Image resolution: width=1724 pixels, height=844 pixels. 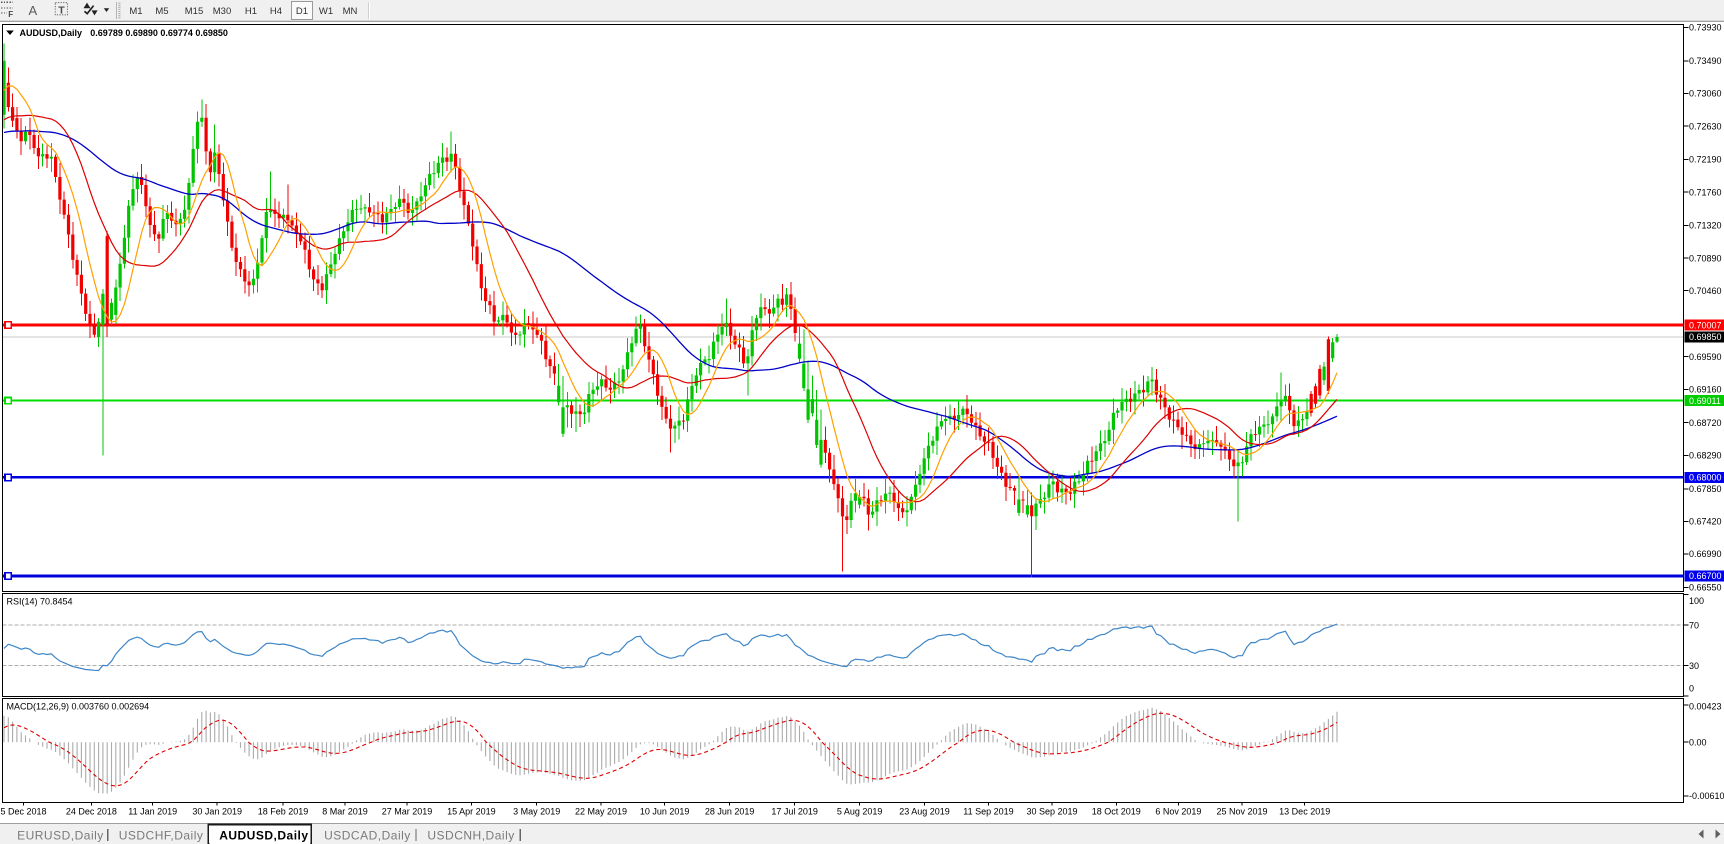 What do you see at coordinates (471, 812) in the screenshot?
I see `svg-text: 15 Apr 2019` at bounding box center [471, 812].